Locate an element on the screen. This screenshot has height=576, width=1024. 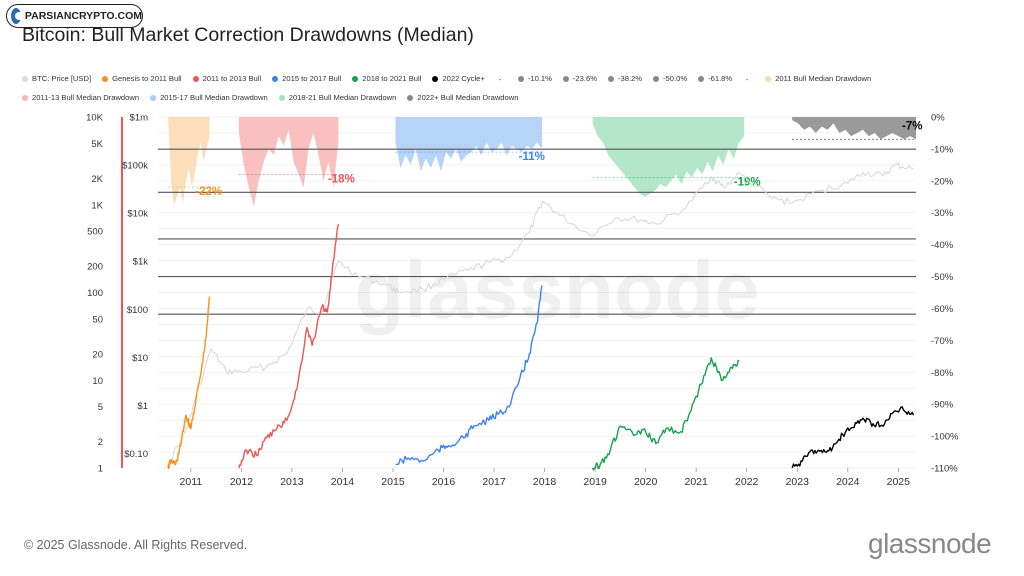
source-badge: PARSIANCRYPTO.COM is located at coordinates (74, 16).